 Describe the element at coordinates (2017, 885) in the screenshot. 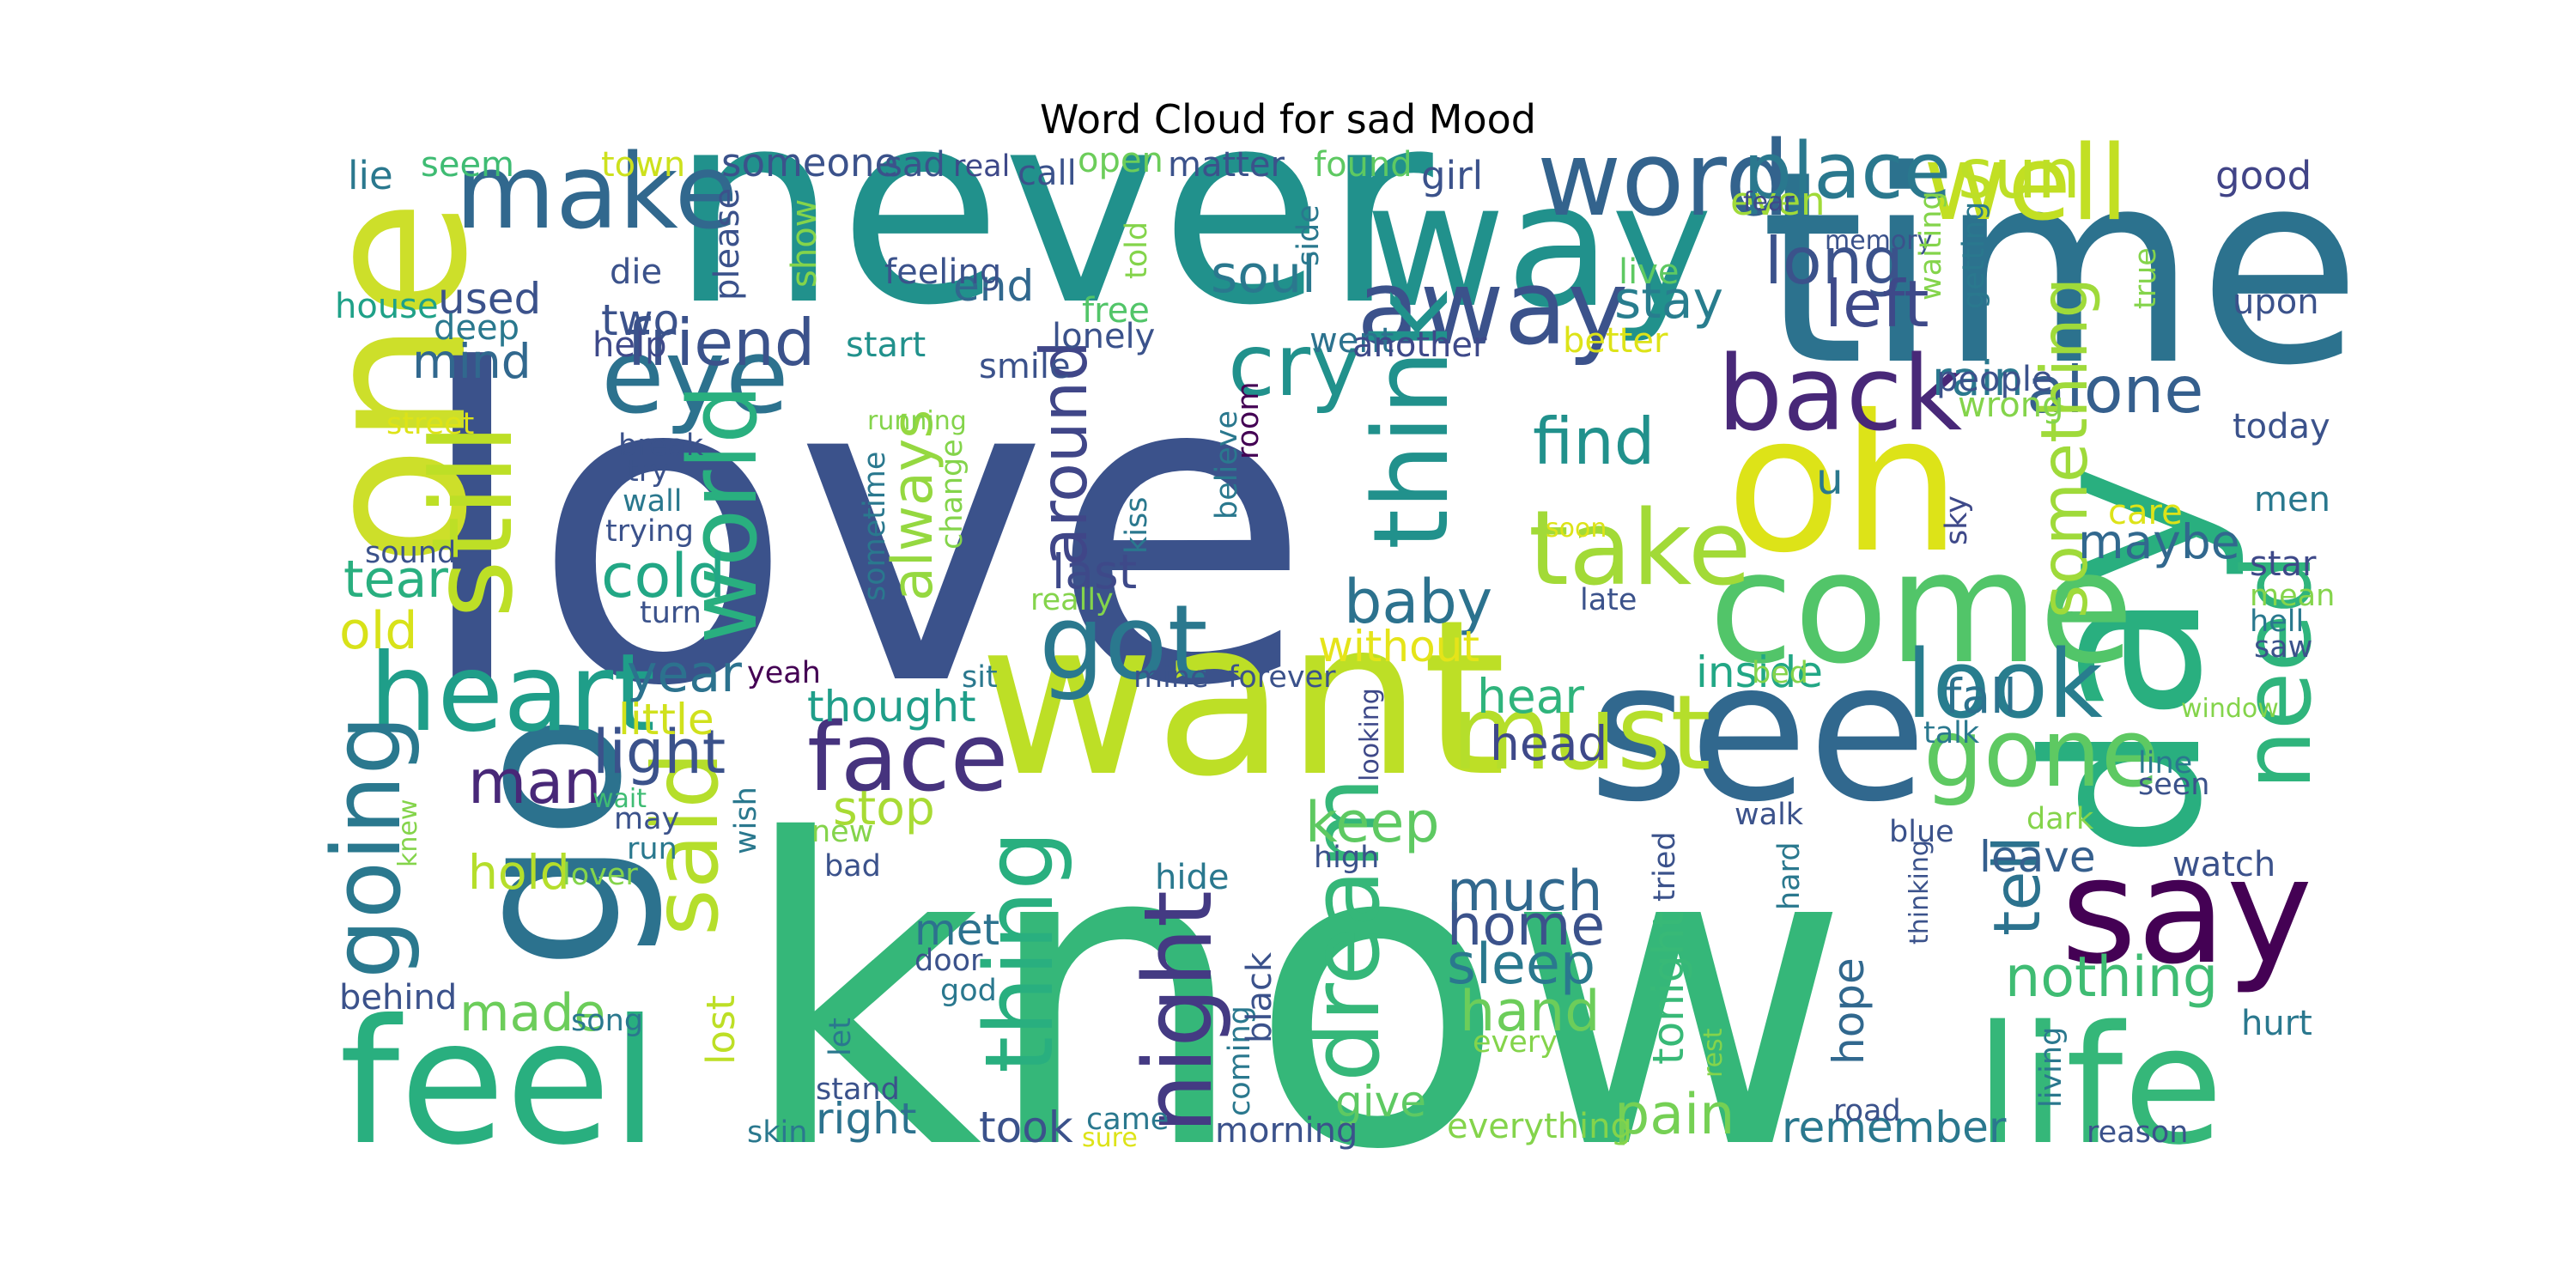

I see `word-tell: tell` at that location.